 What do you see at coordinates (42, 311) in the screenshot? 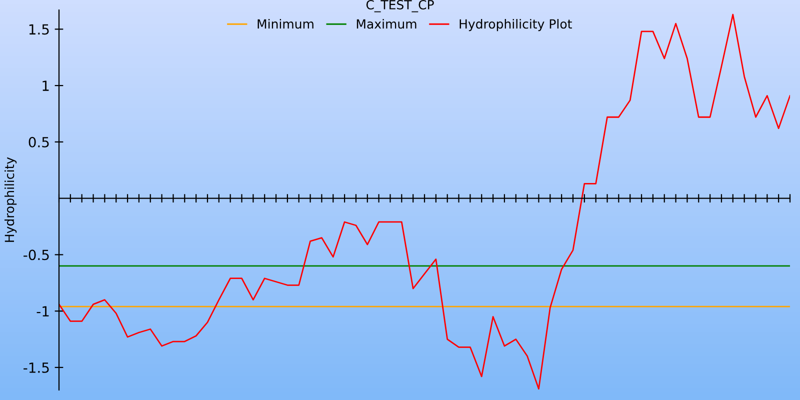
I see `y-tick-label: -1` at bounding box center [42, 311].